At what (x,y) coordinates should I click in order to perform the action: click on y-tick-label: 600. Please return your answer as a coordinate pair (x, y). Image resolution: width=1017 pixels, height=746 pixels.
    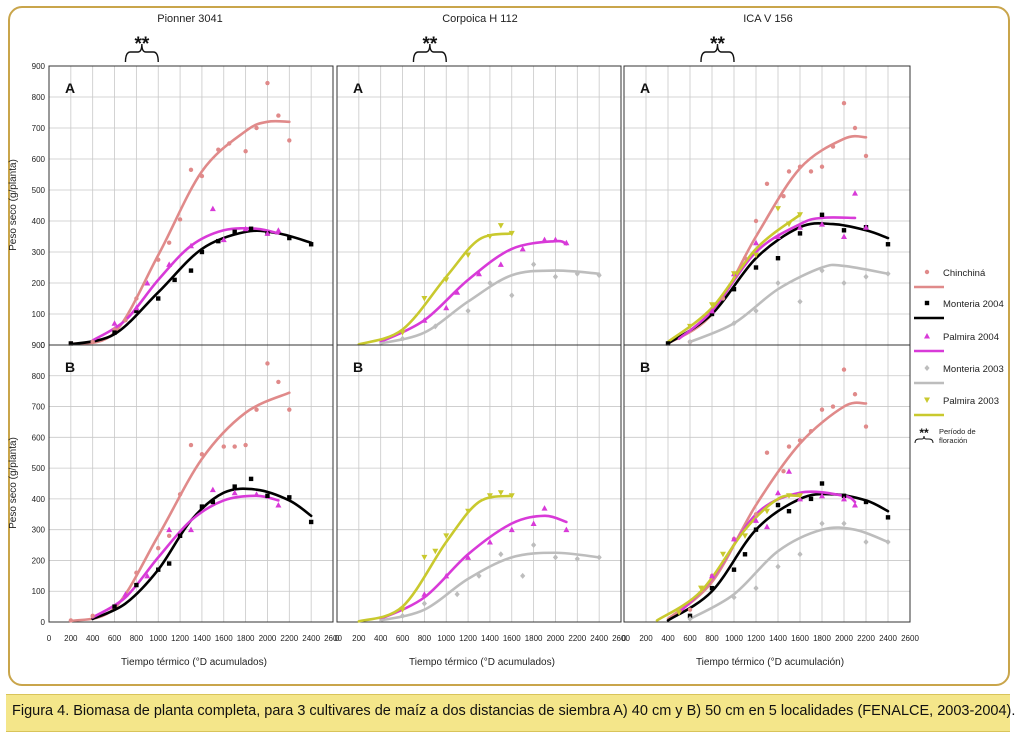
    Looking at the image, I should click on (39, 437).